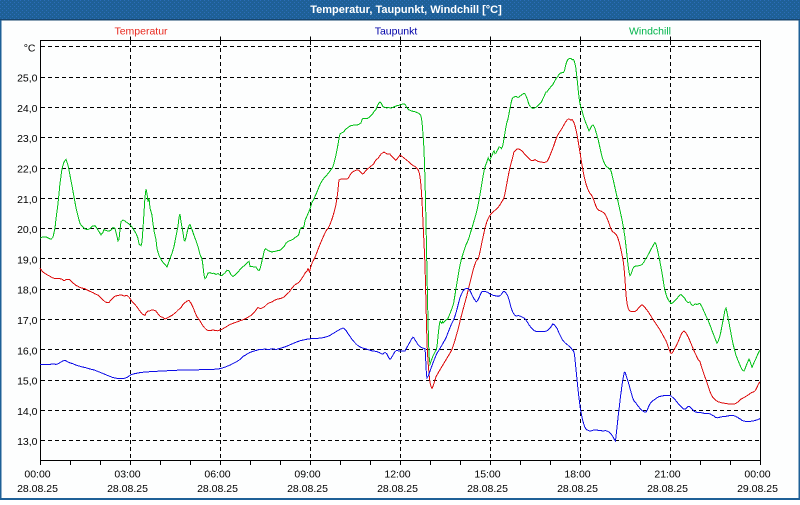 The width and height of the screenshot is (800, 505). I want to click on svg-text:Temperatur, Taupunkt, Windchil: Temperatur, Taupunkt, Windchill [°C], so click(406, 10).